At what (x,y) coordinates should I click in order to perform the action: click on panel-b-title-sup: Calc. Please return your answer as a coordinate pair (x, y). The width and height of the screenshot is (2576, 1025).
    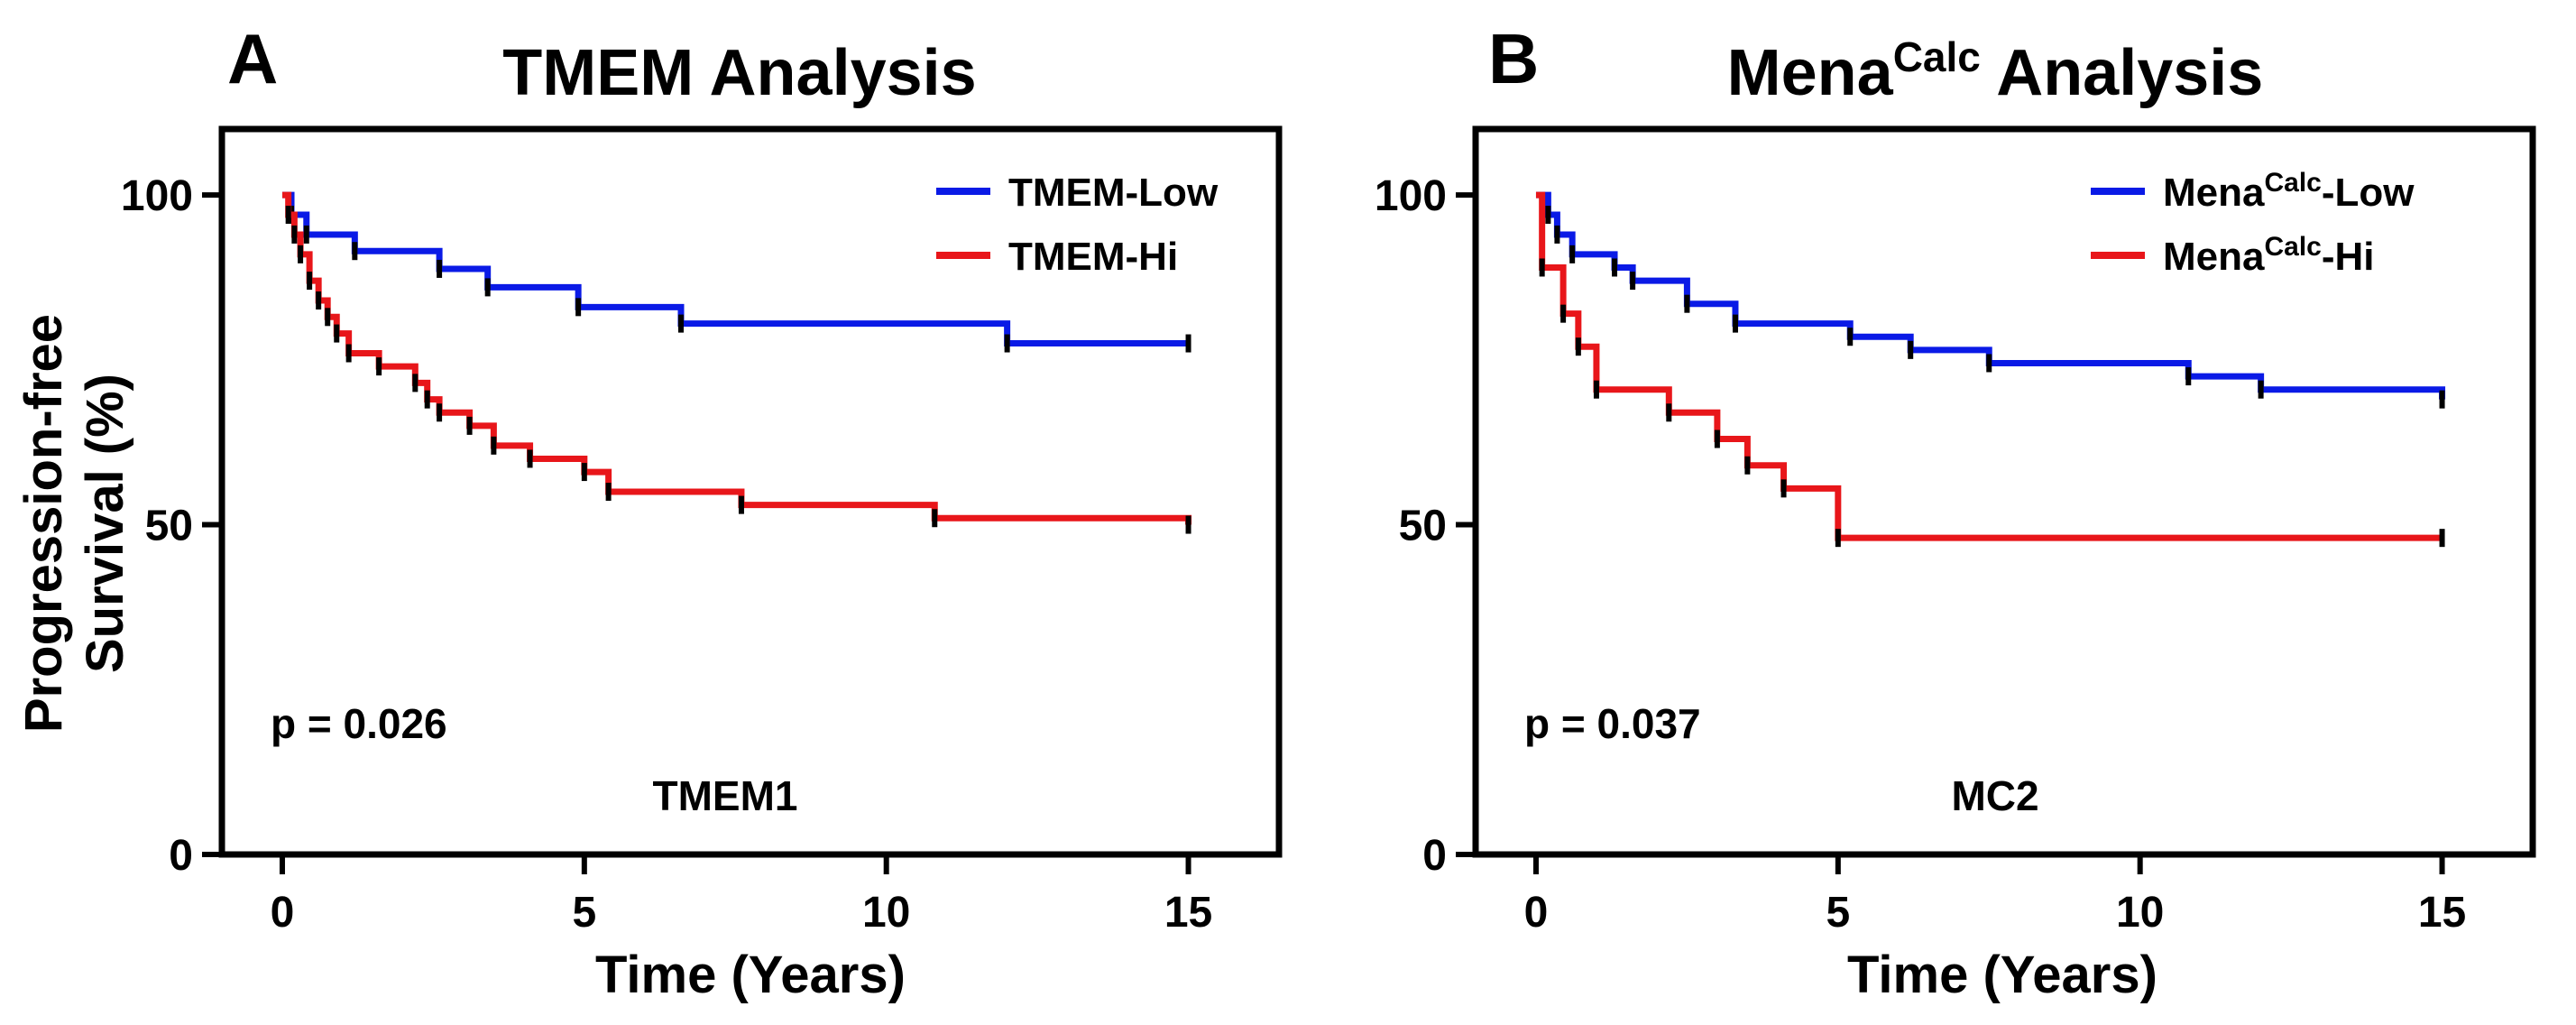
    Looking at the image, I should click on (1937, 57).